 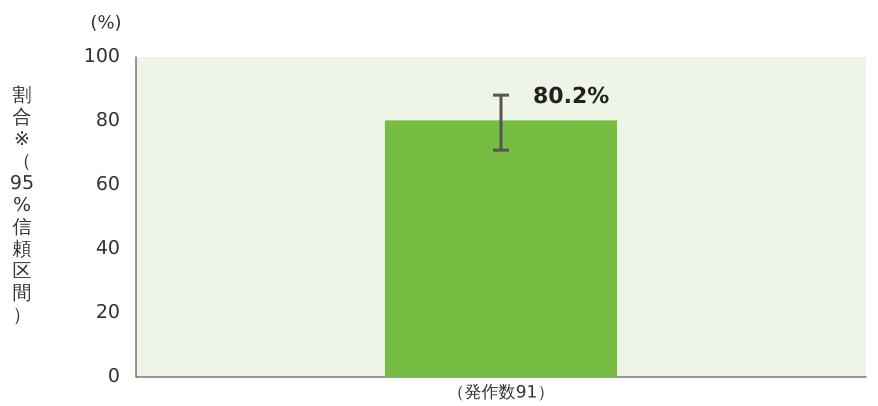 I want to click on text: 割合※（95%信頼区間）, so click(x=22, y=205).